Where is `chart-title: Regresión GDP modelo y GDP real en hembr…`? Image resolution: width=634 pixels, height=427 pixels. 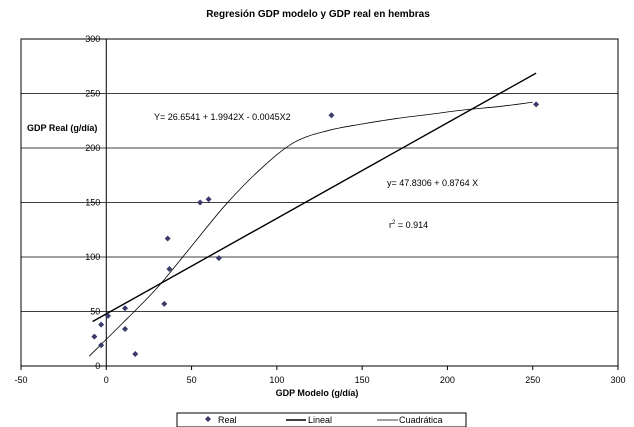 chart-title: Regresión GDP modelo y GDP real en hembr… is located at coordinates (318, 14).